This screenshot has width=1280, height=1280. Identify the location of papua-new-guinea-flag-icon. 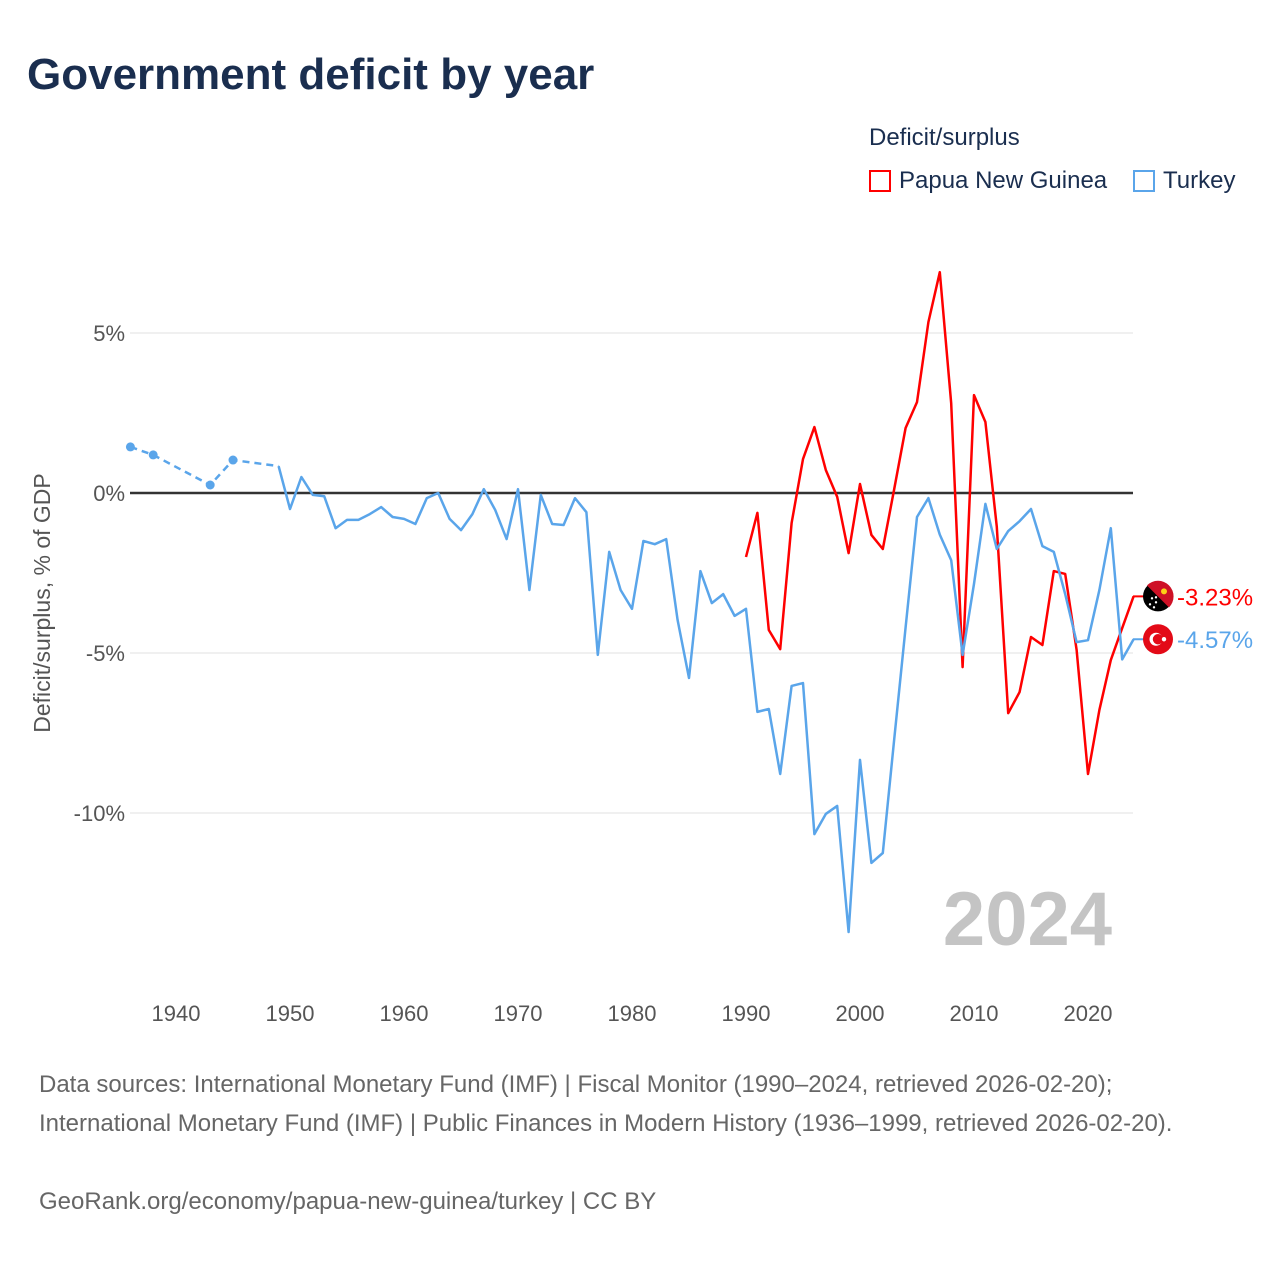
(1158, 596).